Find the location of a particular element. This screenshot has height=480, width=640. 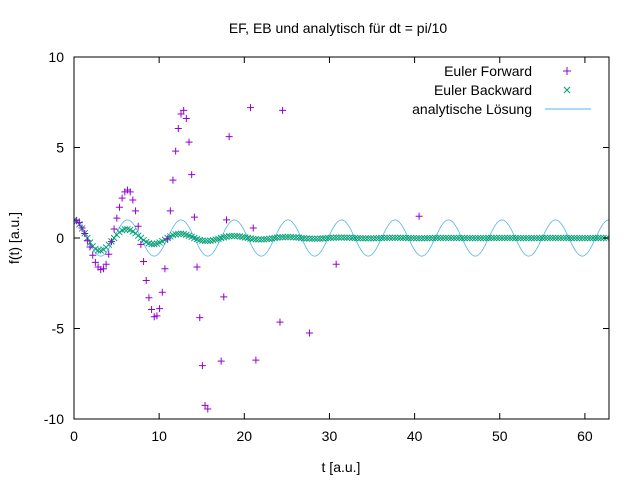

y-tick-label: -5 is located at coordinates (58, 329).